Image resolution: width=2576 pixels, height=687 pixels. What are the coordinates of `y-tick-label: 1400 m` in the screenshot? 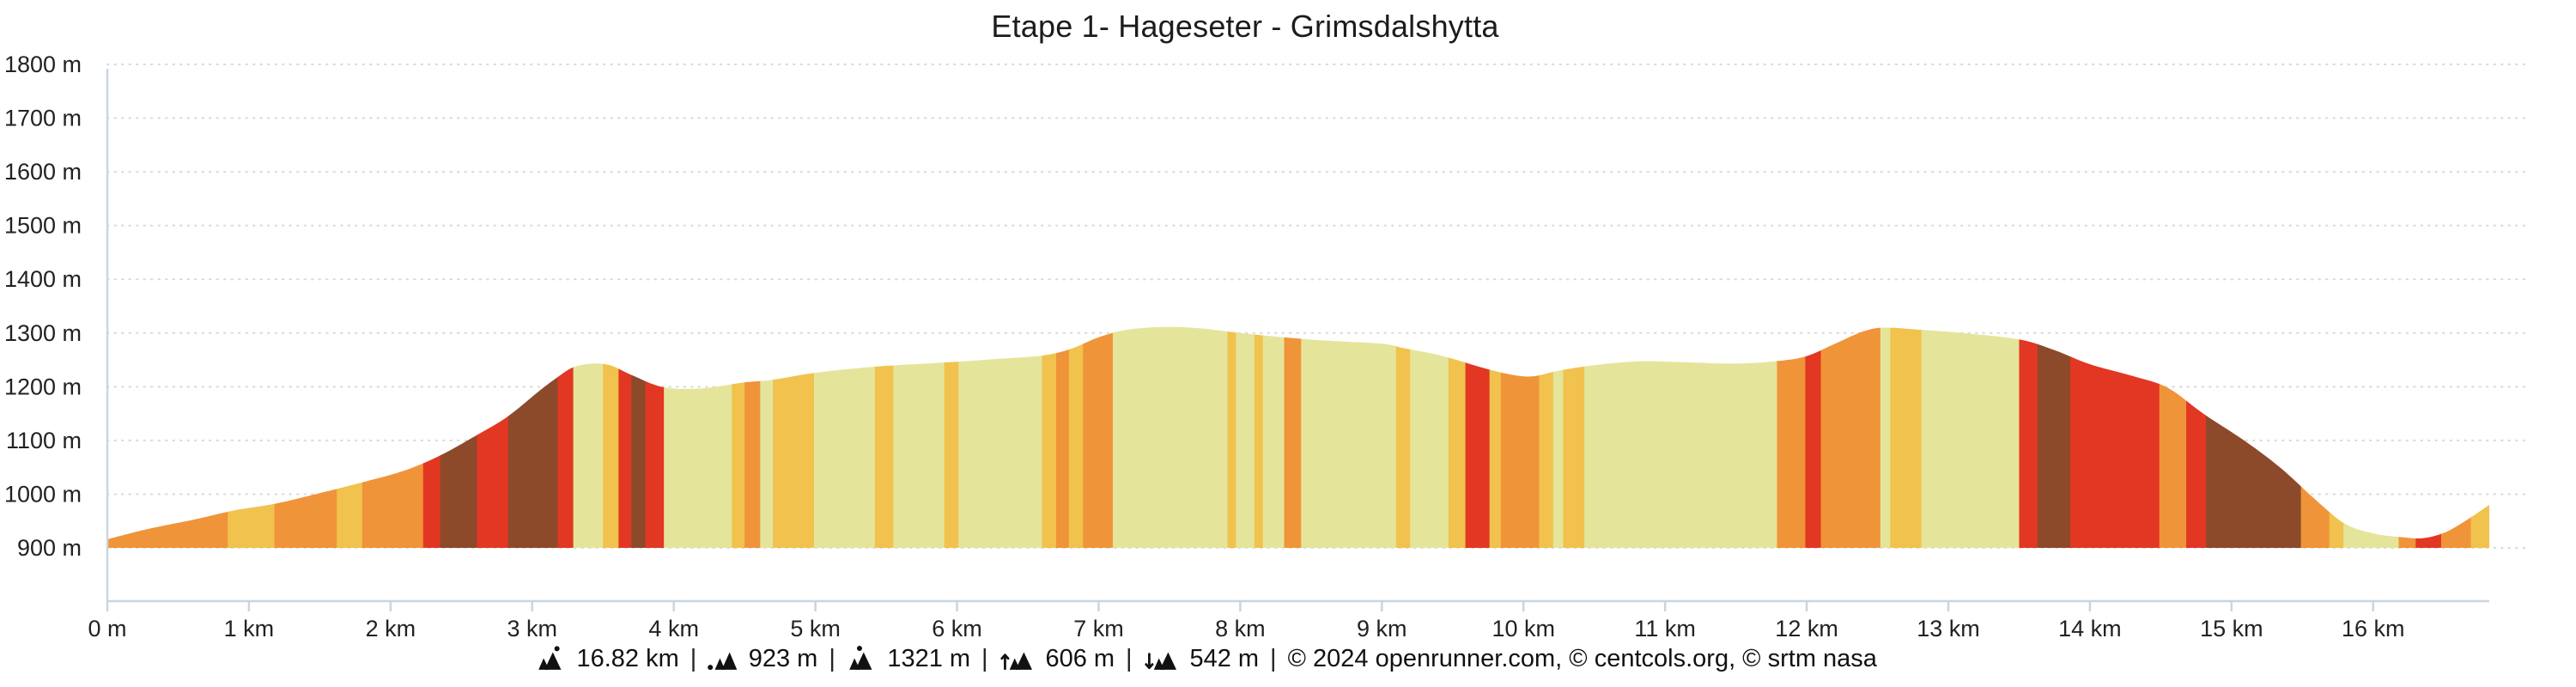 It's located at (43, 279).